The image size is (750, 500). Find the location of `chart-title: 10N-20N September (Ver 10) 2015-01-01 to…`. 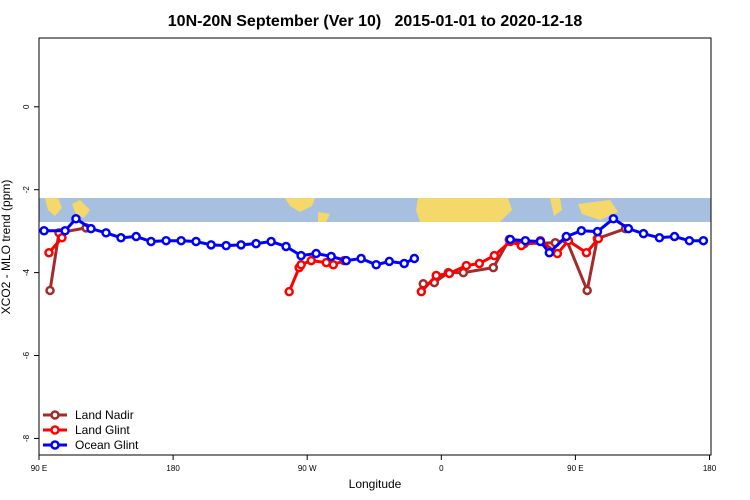

chart-title: 10N-20N September (Ver 10) 2015-01-01 to… is located at coordinates (375, 21).